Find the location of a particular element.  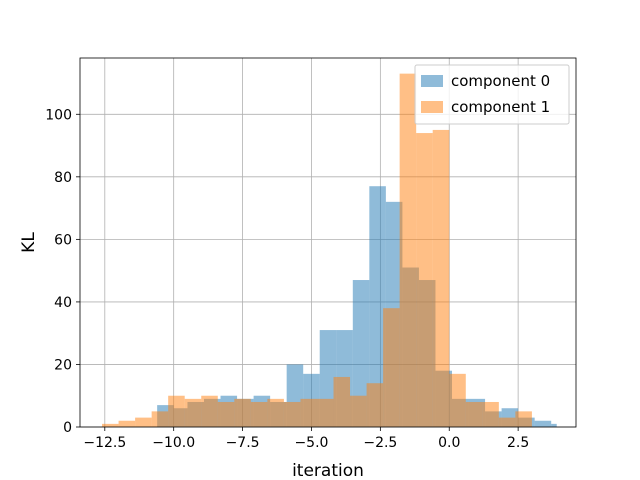

x-tick-label: −2.5 is located at coordinates (380, 443).